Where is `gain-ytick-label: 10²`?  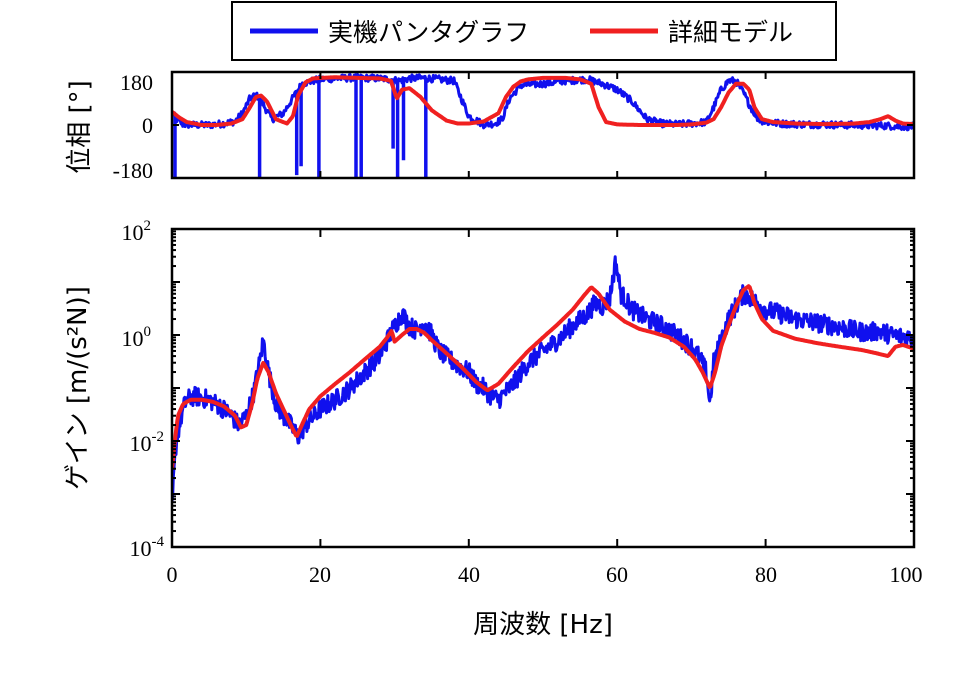 gain-ytick-label: 10² is located at coordinates (137, 231).